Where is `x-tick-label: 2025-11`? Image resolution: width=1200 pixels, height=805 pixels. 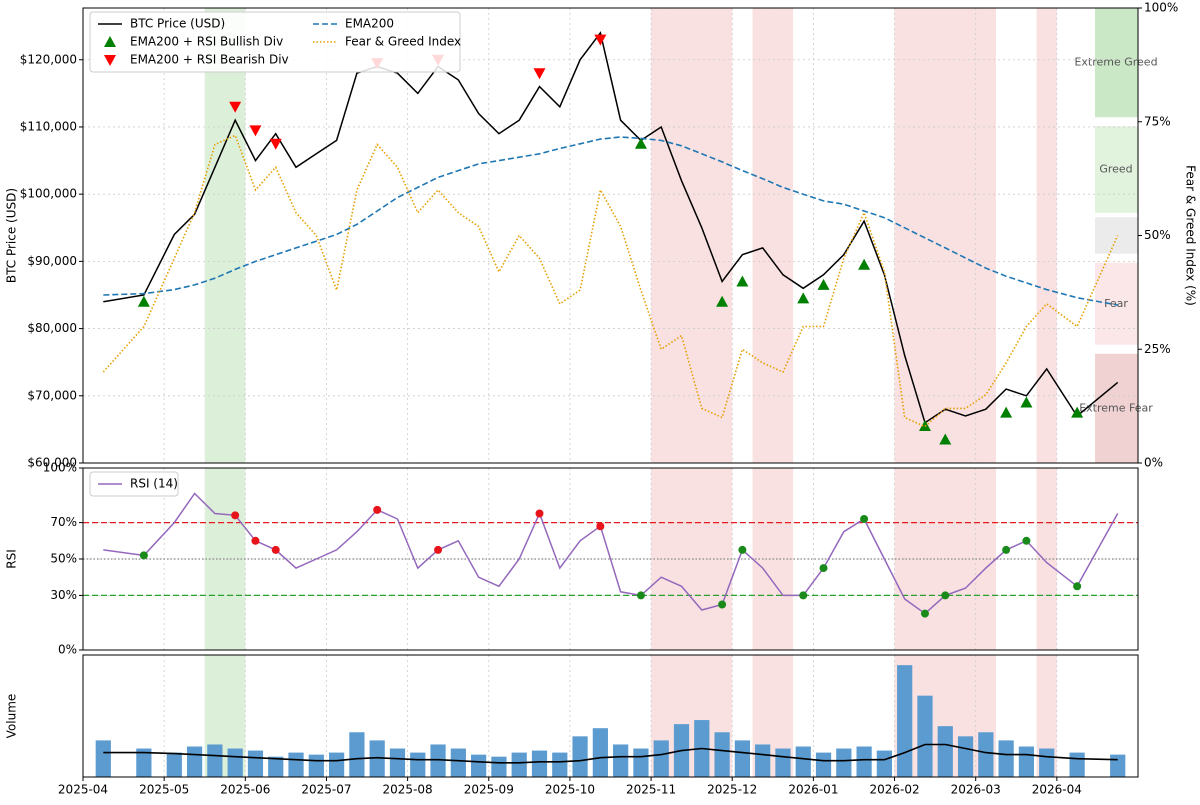 x-tick-label: 2025-11 is located at coordinates (651, 790).